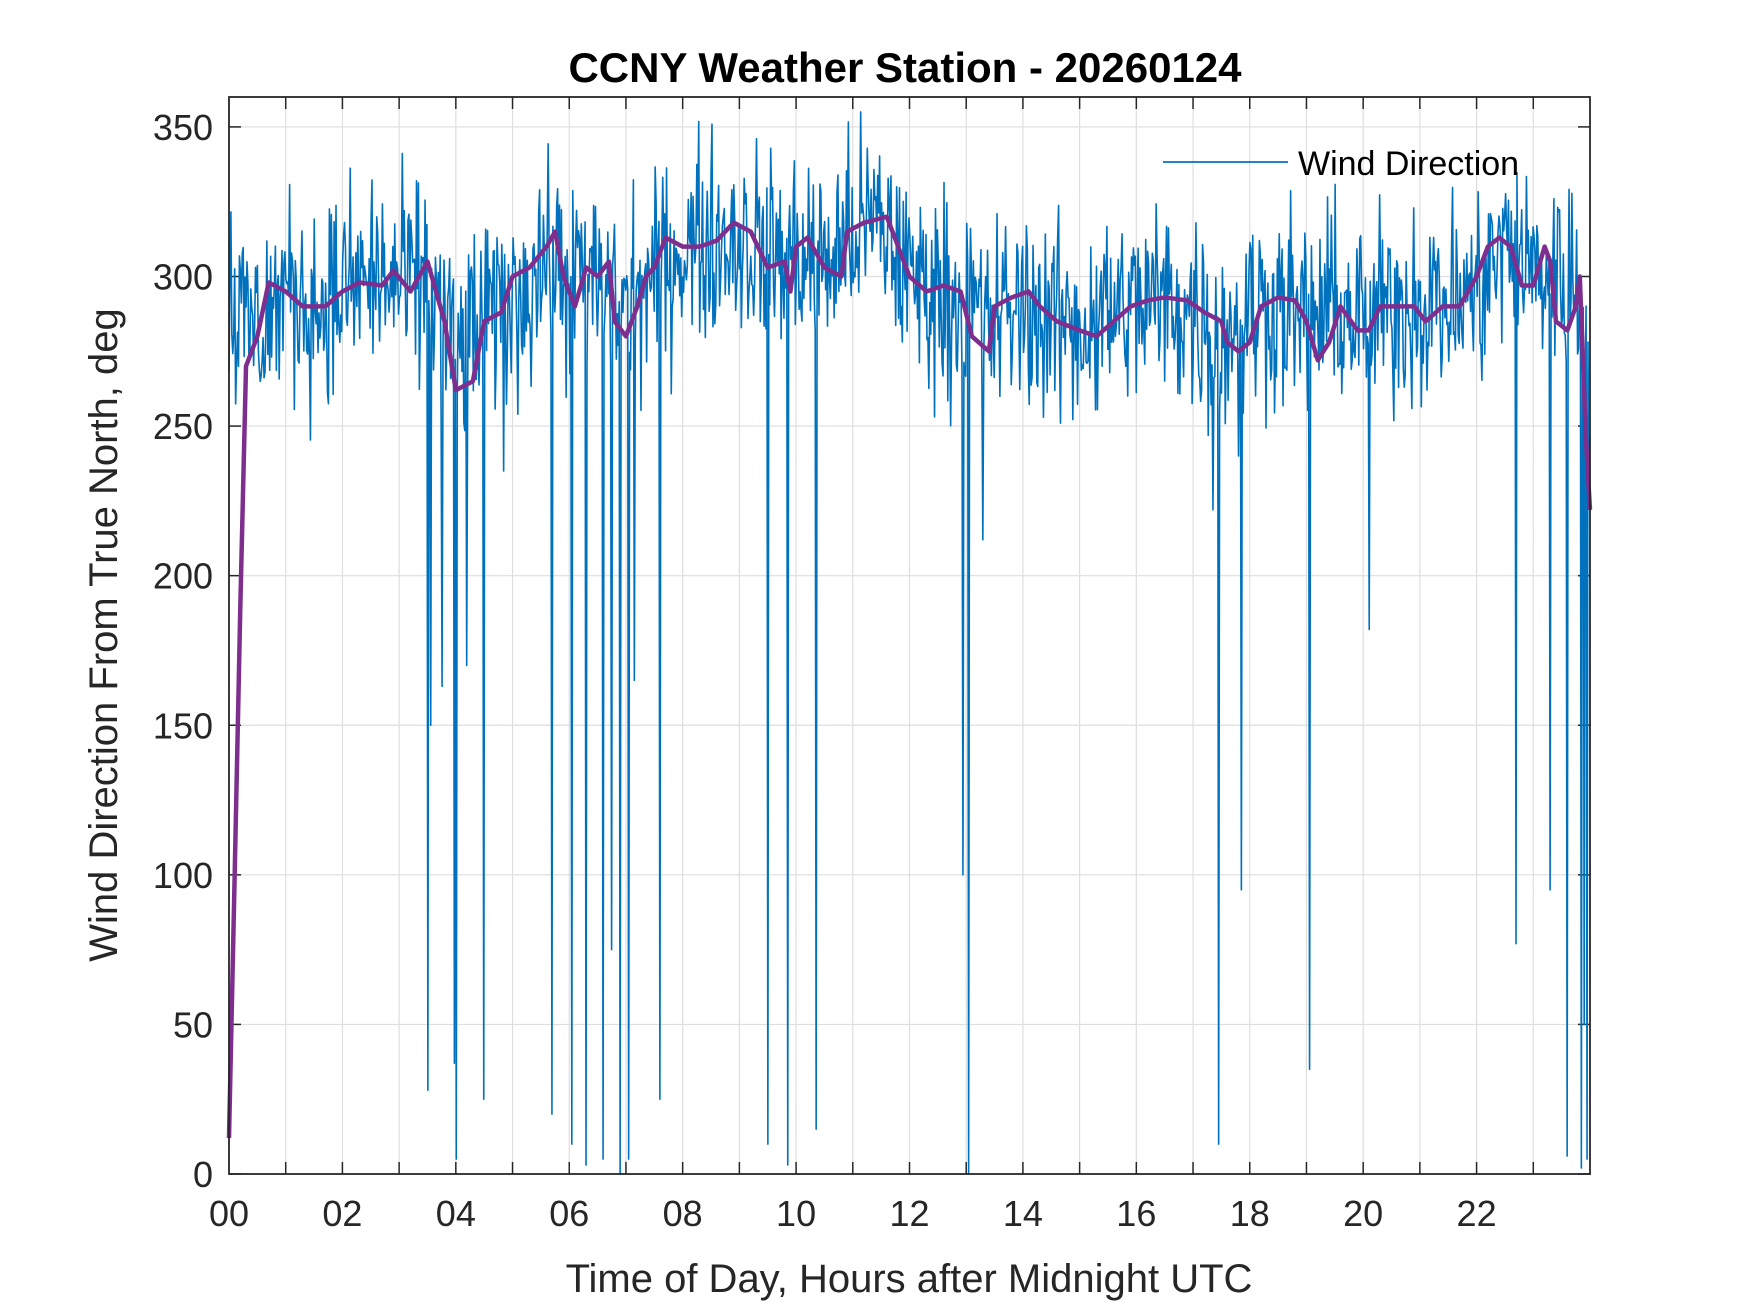 Image resolution: width=1750 pixels, height=1313 pixels. What do you see at coordinates (183, 875) in the screenshot?
I see `y-tick-label: 100` at bounding box center [183, 875].